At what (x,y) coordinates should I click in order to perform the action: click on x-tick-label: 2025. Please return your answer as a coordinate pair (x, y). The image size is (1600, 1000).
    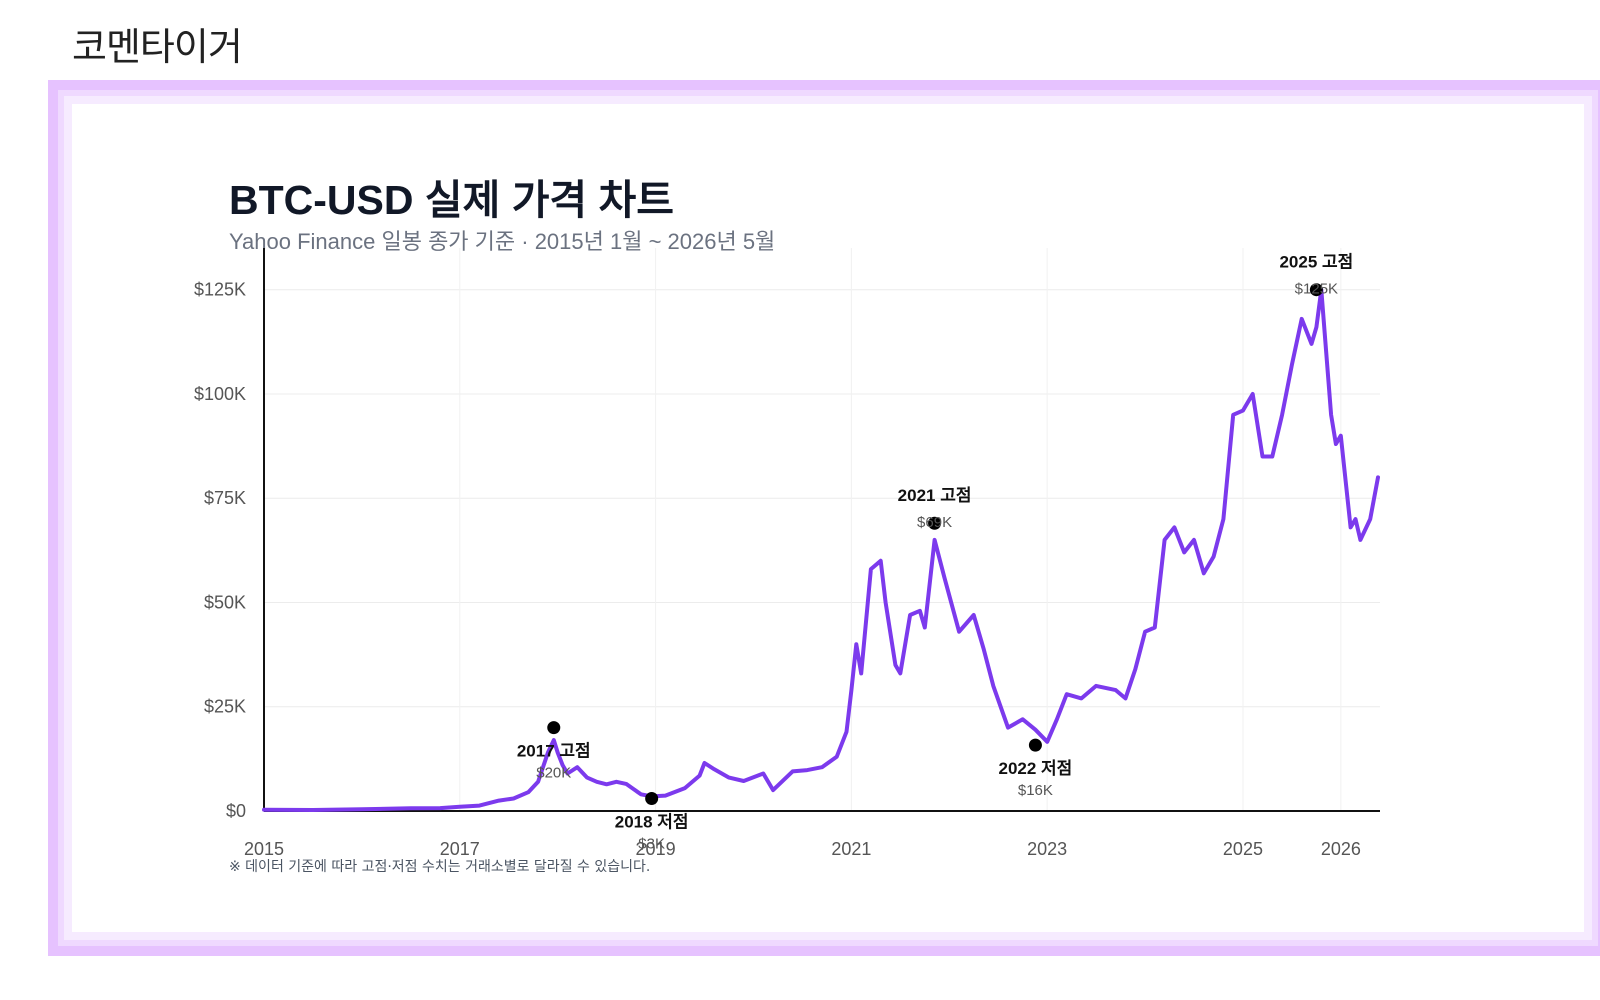
    Looking at the image, I should click on (1243, 849).